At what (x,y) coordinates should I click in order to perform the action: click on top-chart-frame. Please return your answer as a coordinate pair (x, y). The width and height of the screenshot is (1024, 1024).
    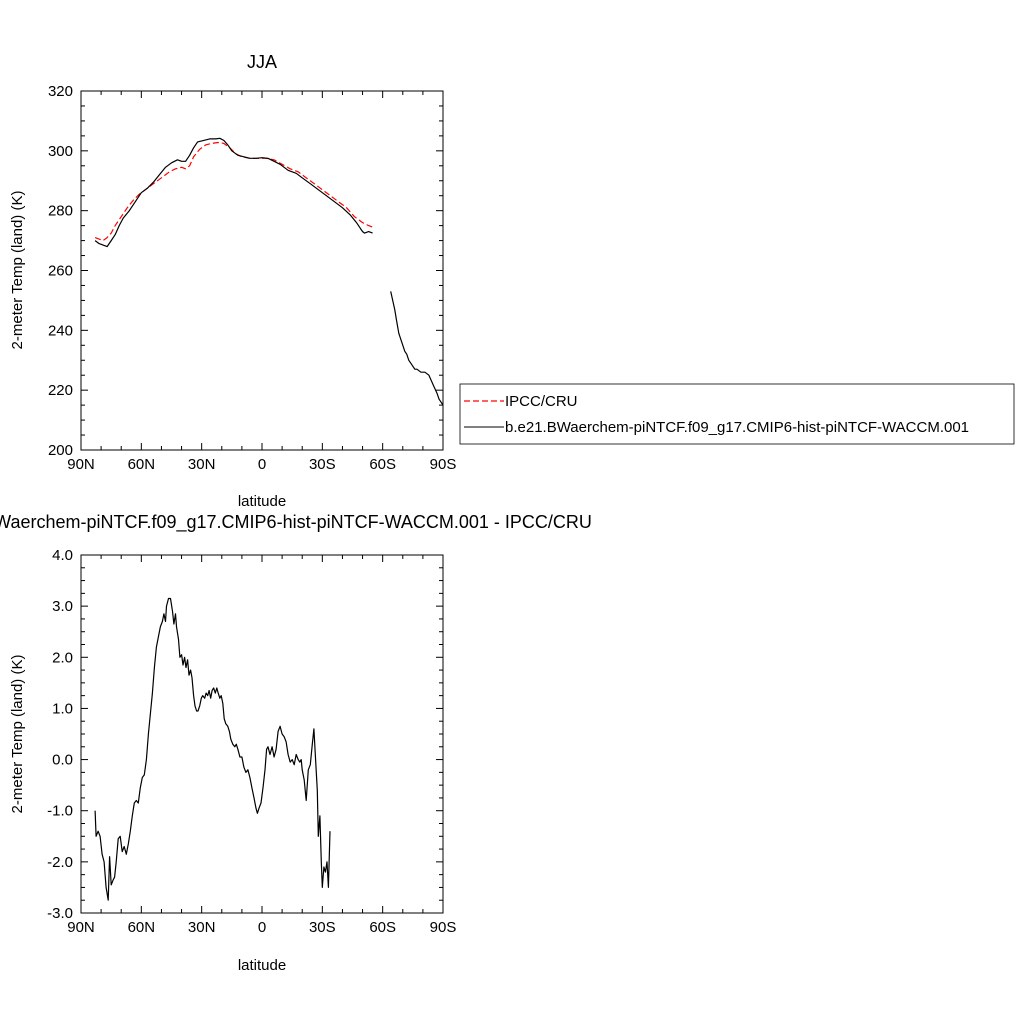
    Looking at the image, I should click on (262, 270).